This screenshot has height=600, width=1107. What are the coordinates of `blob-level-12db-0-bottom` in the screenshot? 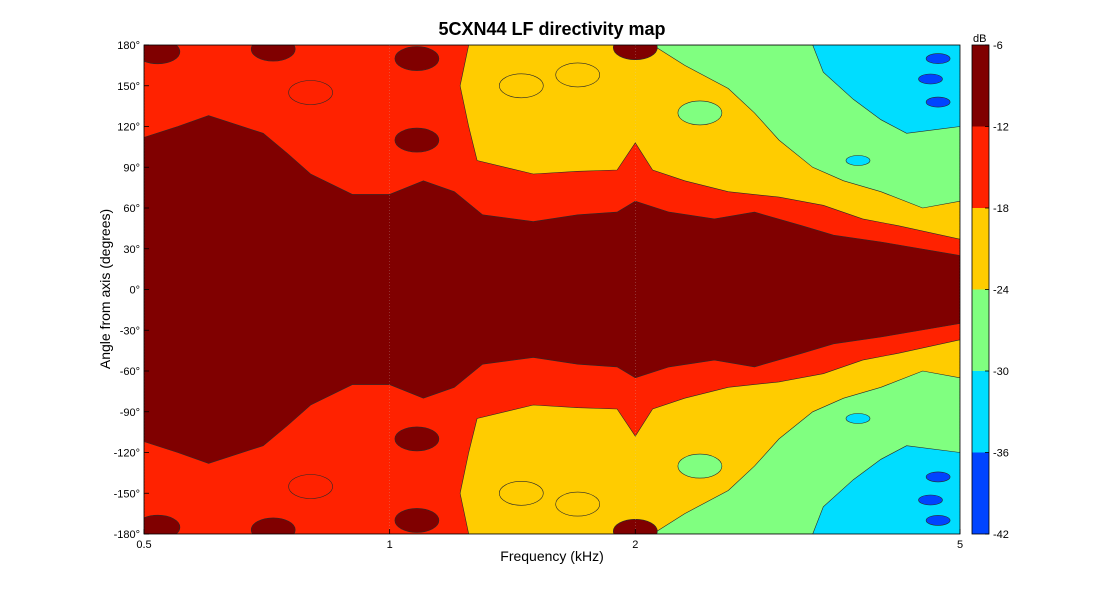 It's located at (310, 486).